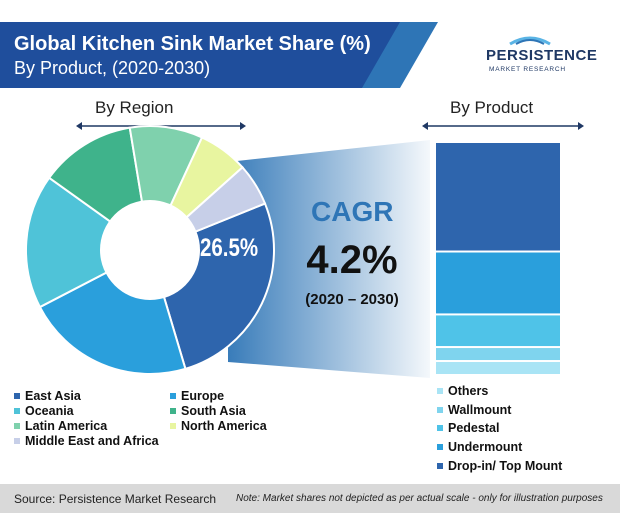 The width and height of the screenshot is (620, 513). I want to click on legend-label: Drop-in/ Top Mount, so click(505, 466).